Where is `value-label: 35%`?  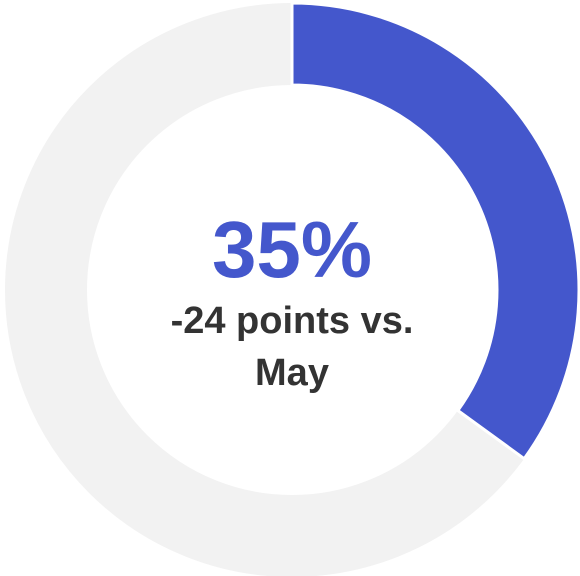
value-label: 35% is located at coordinates (292, 249).